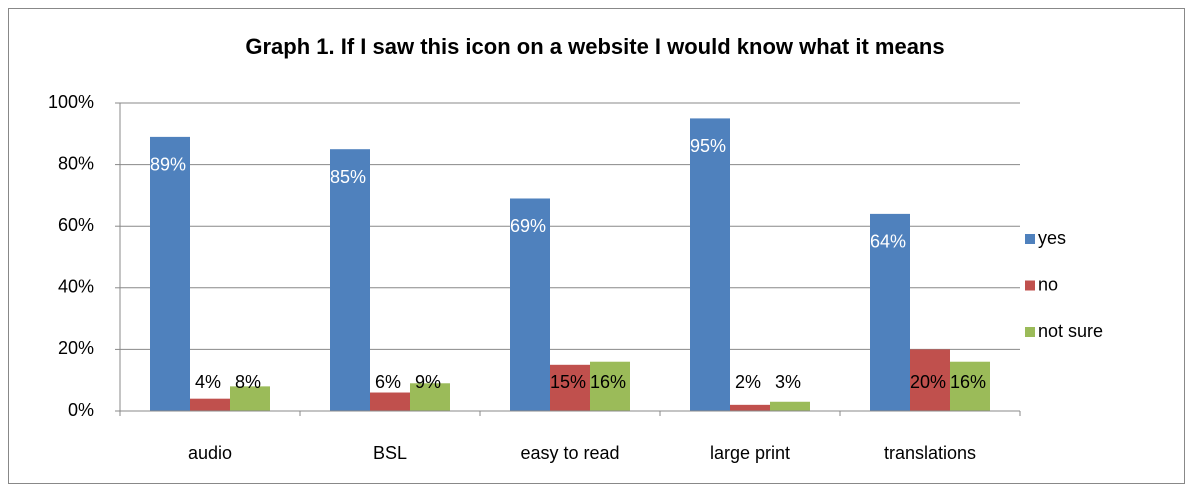 This screenshot has height=489, width=1190. I want to click on data-label: 8%, so click(248, 382).